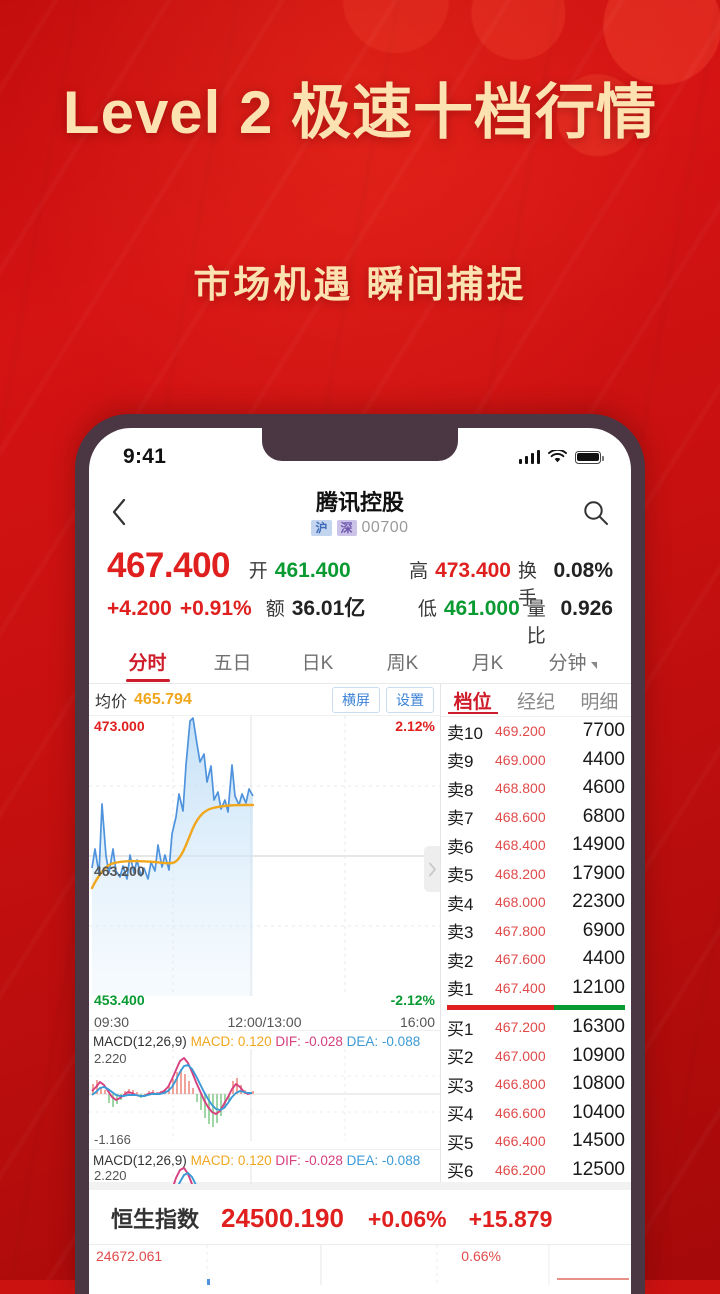 This screenshot has width=720, height=1294. What do you see at coordinates (500, 1007) in the screenshot?
I see `ratio-bar-buy` at bounding box center [500, 1007].